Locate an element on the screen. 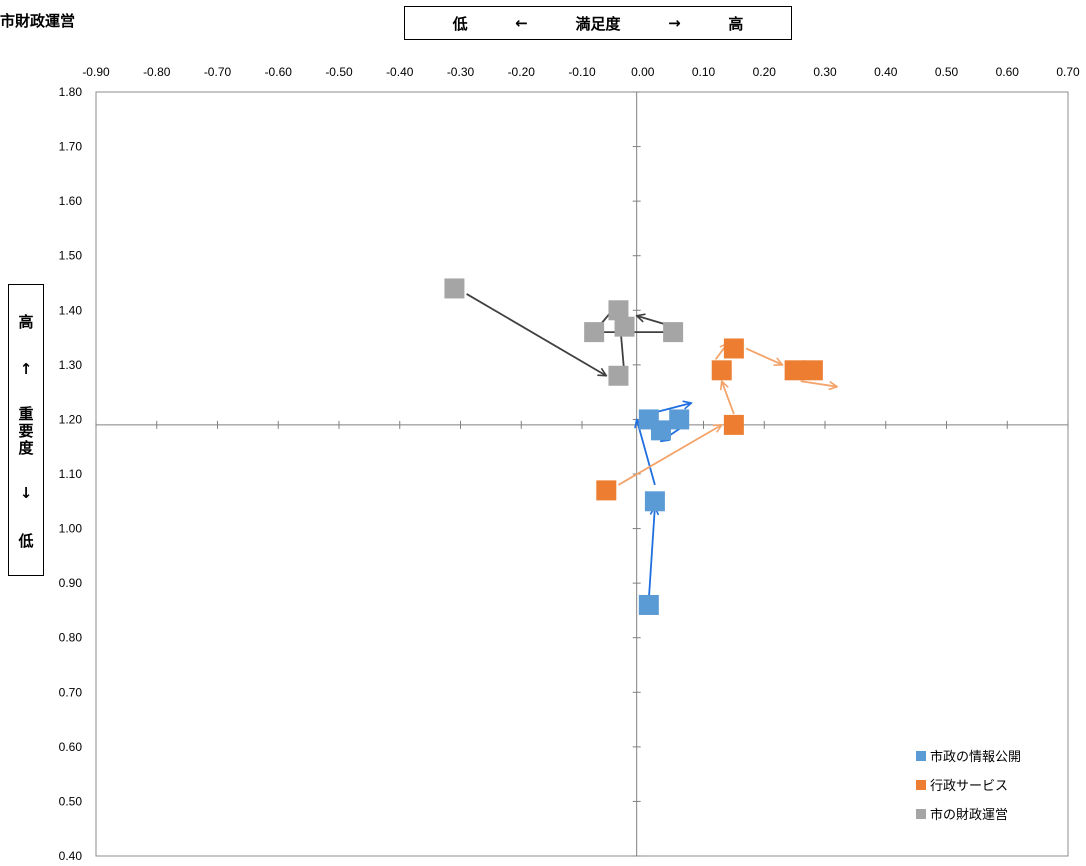  y-low-label: 低 is located at coordinates (26, 541).